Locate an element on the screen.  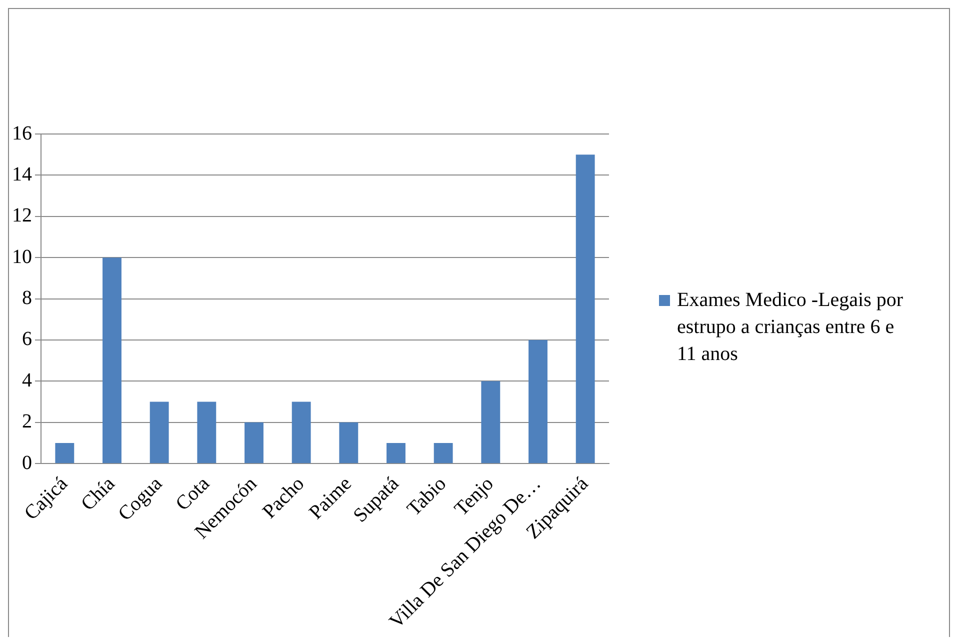
legend-label: Exames Medico -Legais por estrupo a crianças entre 6 e 11 anos is located at coordinates (790, 327).